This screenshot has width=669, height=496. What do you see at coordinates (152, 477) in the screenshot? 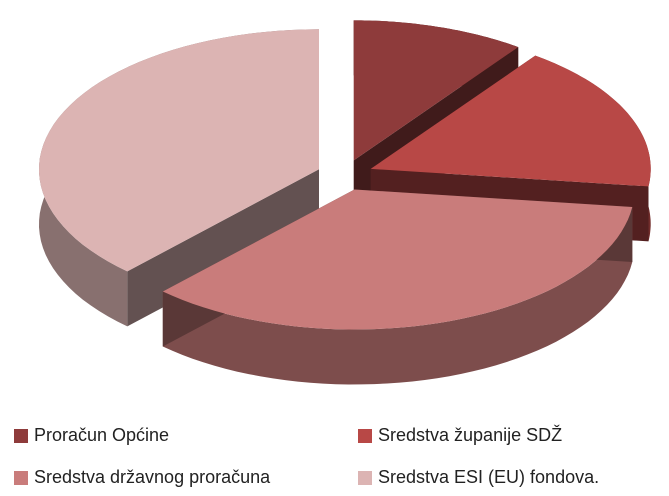
I see `legend-label: Sredstva državnog proračuna` at bounding box center [152, 477].